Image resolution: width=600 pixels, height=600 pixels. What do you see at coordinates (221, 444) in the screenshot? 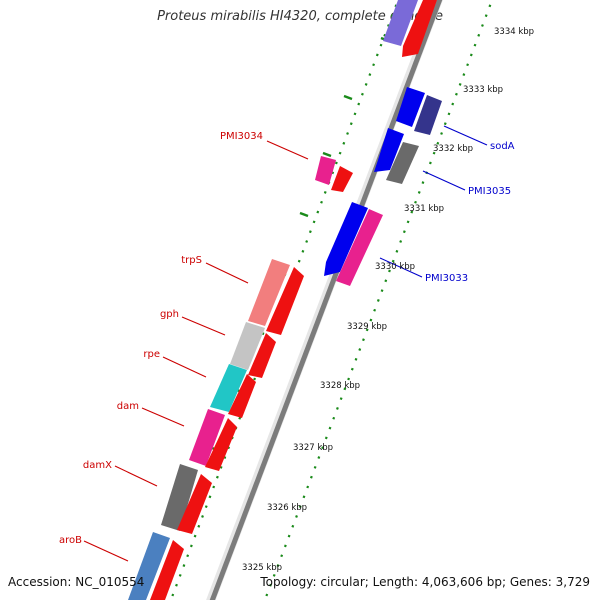
I see `feature-red-dam-arrow` at bounding box center [221, 444].